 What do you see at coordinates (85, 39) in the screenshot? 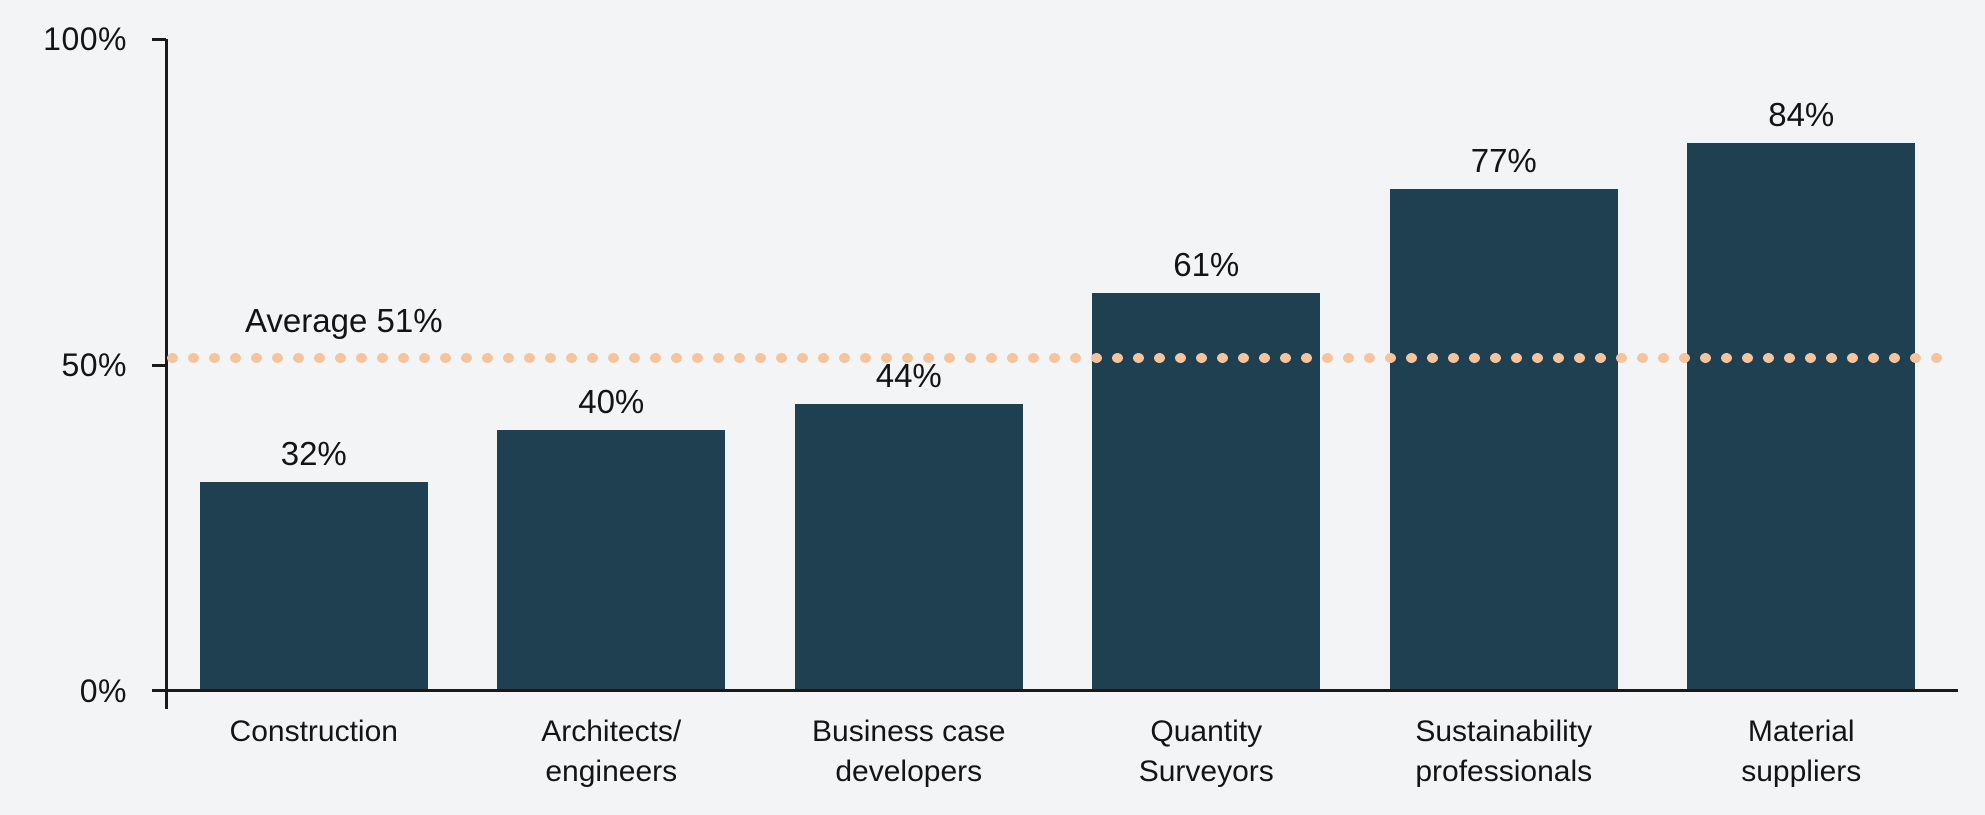
I see `y-axis-tick-label-100: 100%` at bounding box center [85, 39].